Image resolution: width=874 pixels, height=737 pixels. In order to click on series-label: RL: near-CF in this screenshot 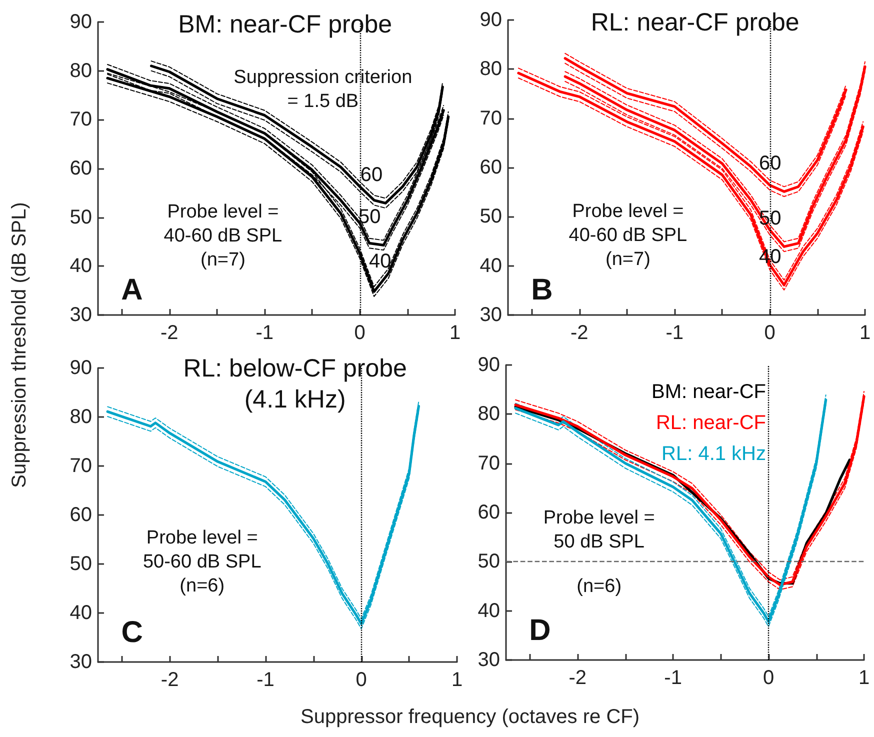, I will do `click(711, 423)`.